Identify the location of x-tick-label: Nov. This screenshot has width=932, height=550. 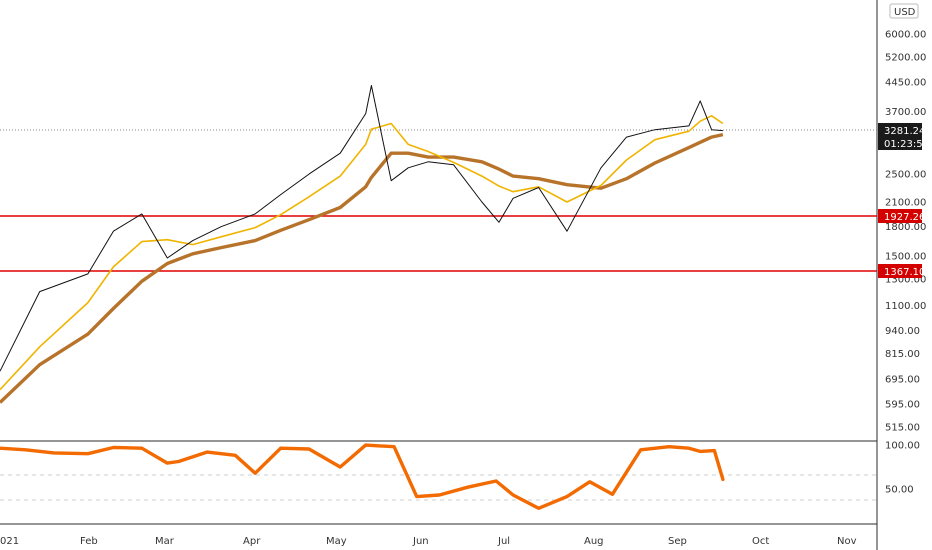
(847, 541).